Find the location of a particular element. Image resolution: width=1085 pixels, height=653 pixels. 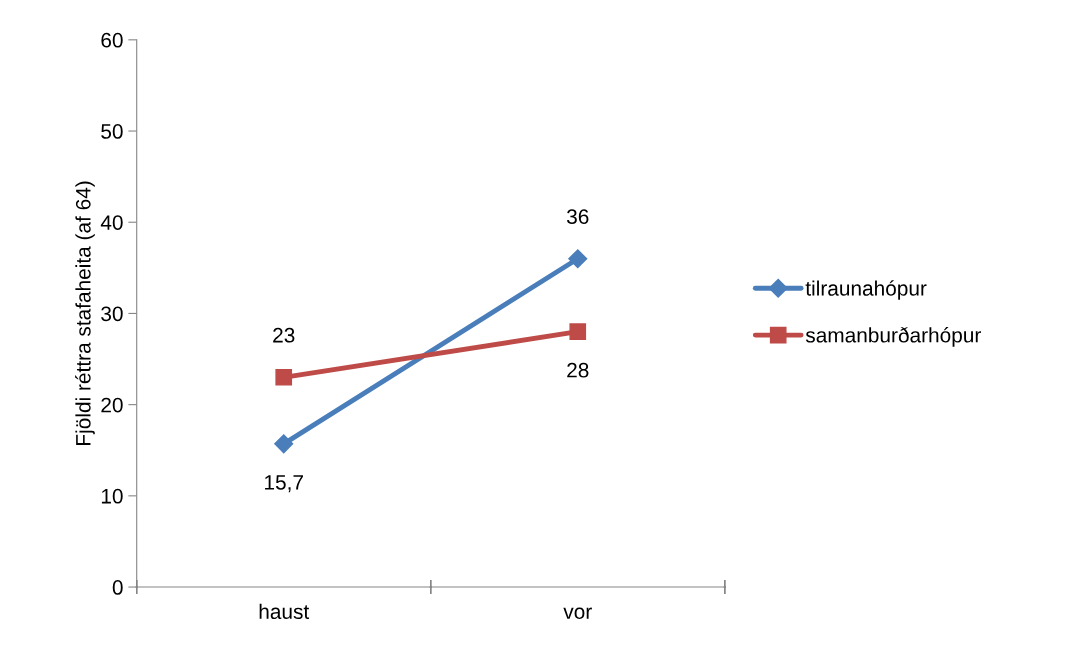

y-tick-label: 60 is located at coordinates (112, 40).